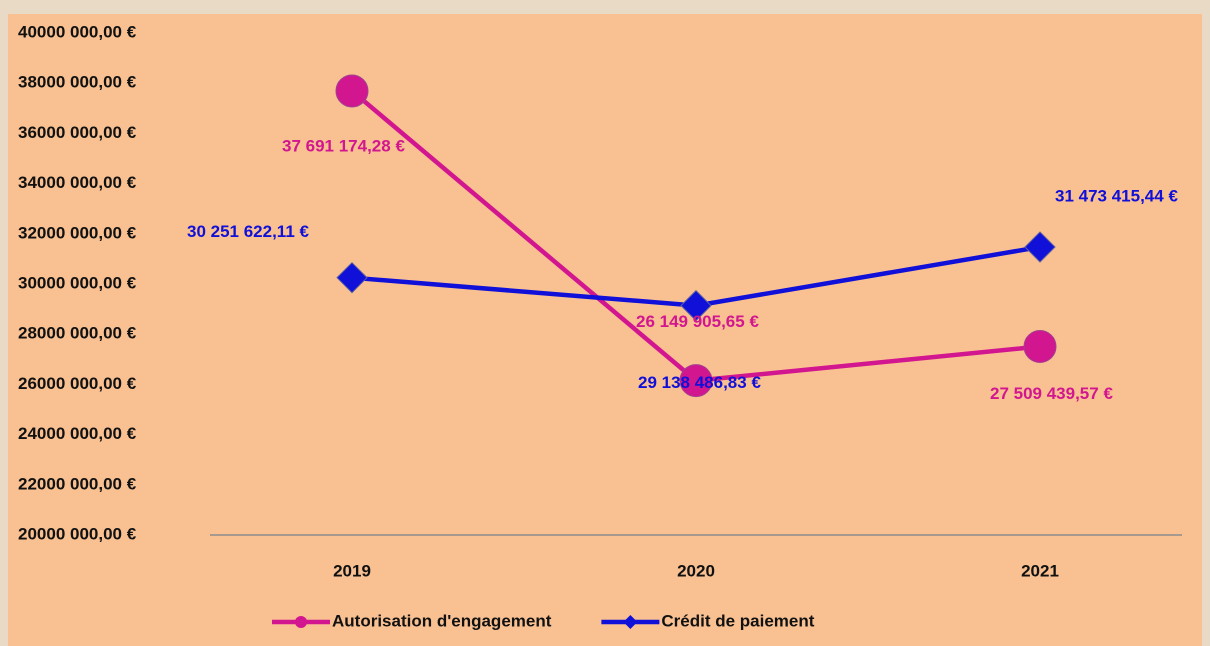 Image resolution: width=1210 pixels, height=646 pixels. I want to click on data-label: 27 509 439,57 €, so click(1051, 393).